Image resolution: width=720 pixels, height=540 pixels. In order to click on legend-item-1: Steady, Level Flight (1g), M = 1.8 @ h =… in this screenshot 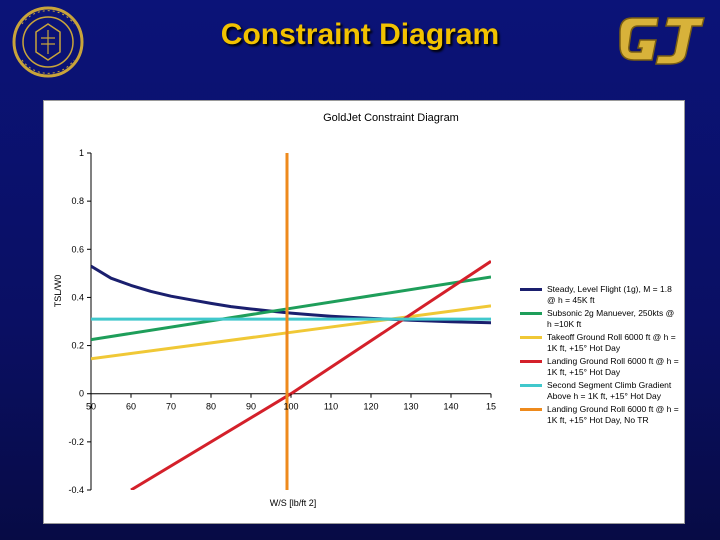, I will do `click(600, 295)`.